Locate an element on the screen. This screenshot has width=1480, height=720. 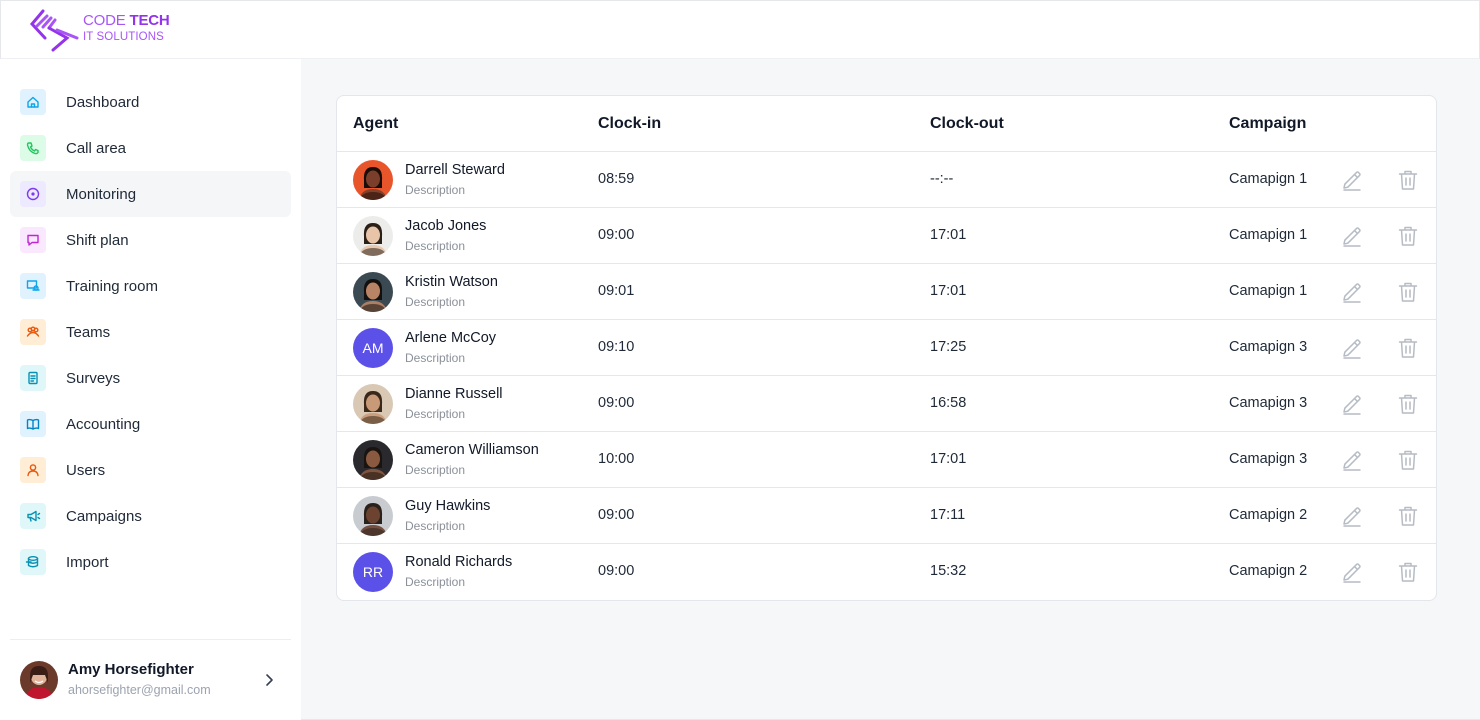
sidebar-item-label: Import is located at coordinates (87, 562).